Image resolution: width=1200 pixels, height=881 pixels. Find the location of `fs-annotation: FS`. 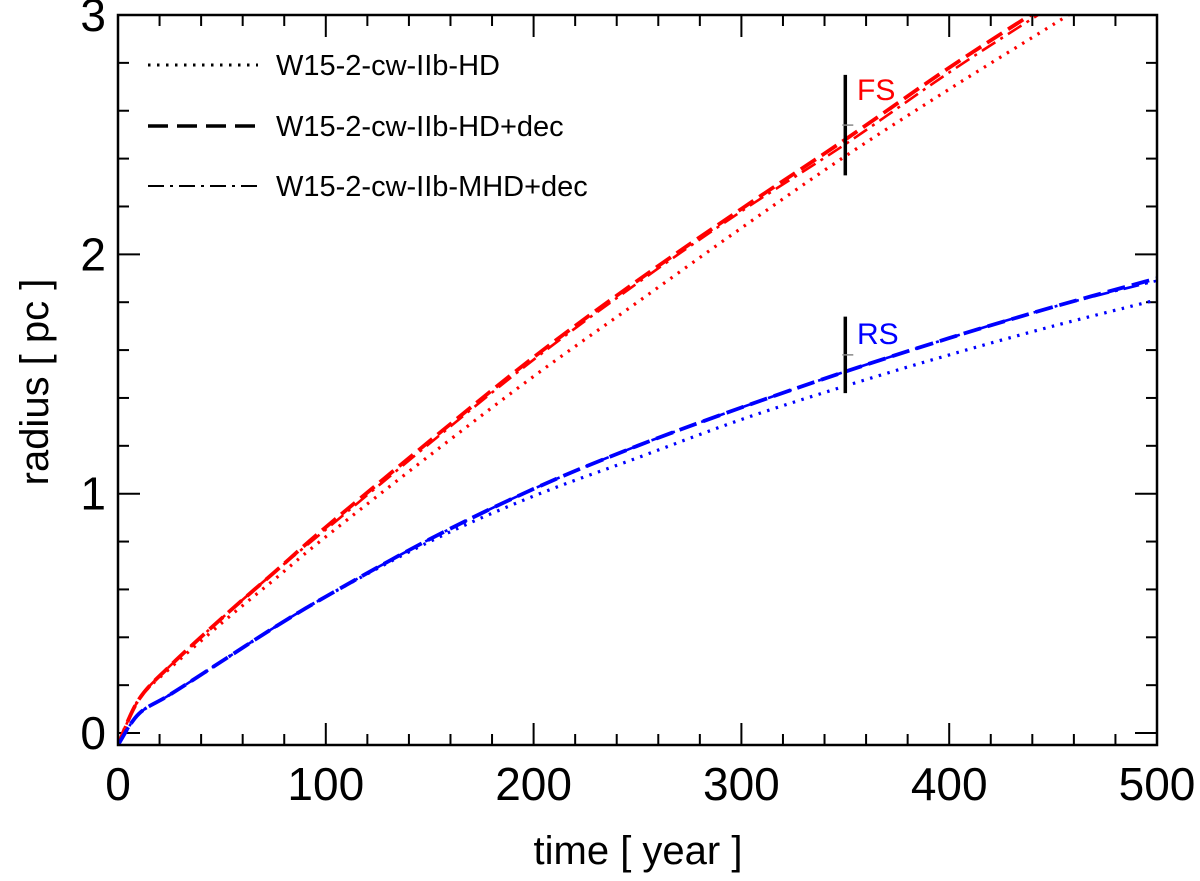

fs-annotation: FS is located at coordinates (876, 90).